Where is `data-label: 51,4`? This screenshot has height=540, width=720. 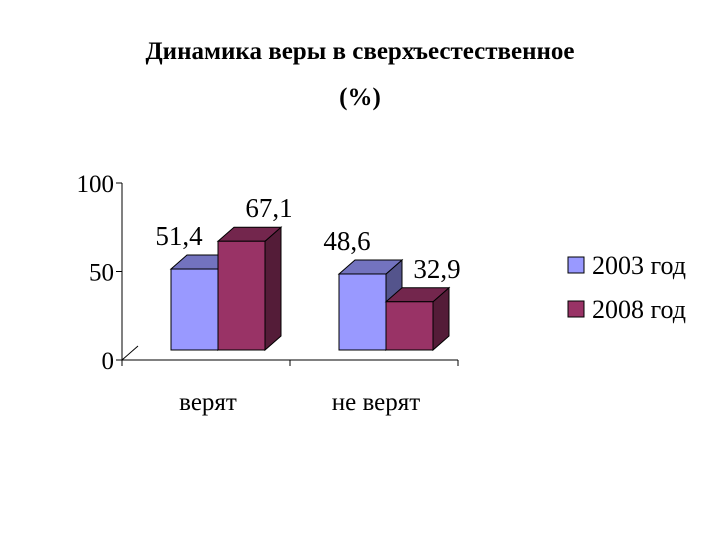
data-label: 51,4 is located at coordinates (179, 236).